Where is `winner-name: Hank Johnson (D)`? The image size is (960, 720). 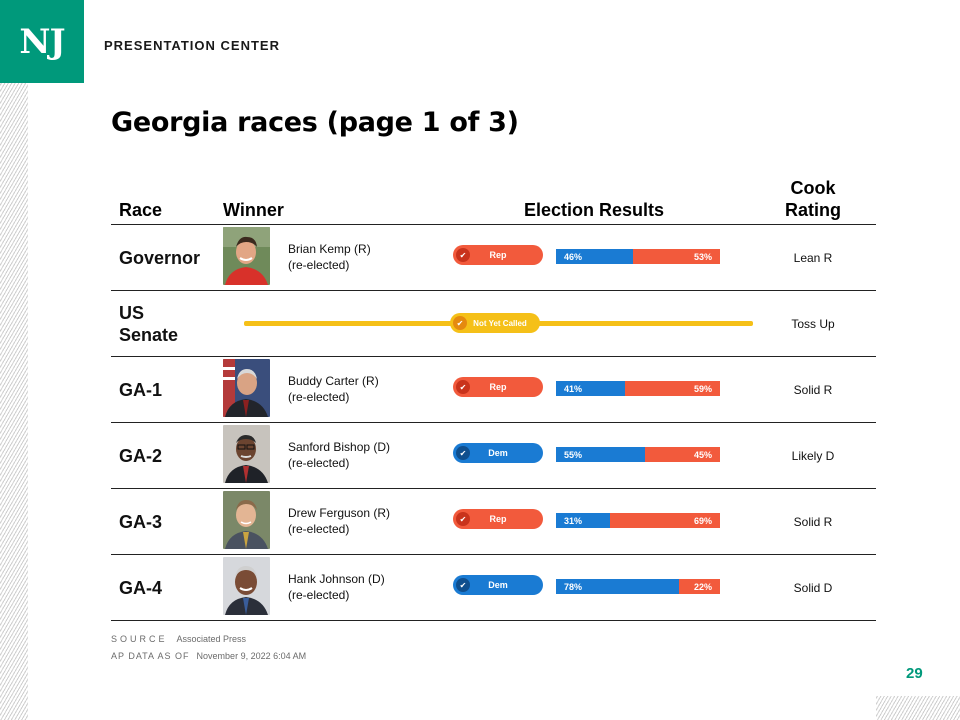 winner-name: Hank Johnson (D) is located at coordinates (336, 579).